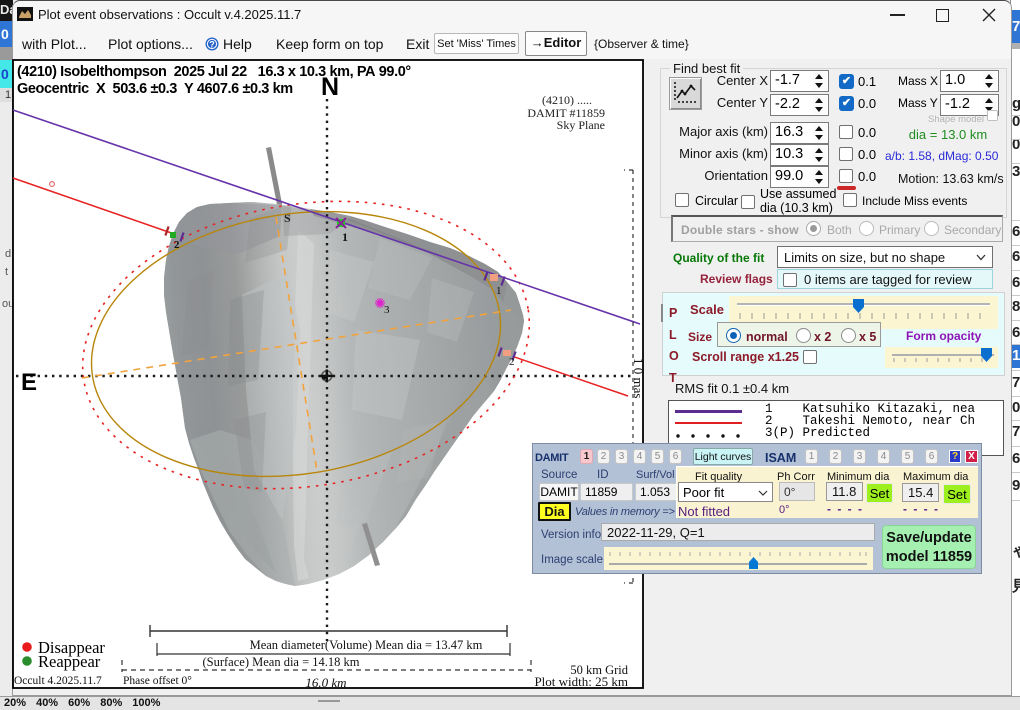  Describe the element at coordinates (599, 670) in the screenshot. I see `svg-text: 50 km Grid` at that location.